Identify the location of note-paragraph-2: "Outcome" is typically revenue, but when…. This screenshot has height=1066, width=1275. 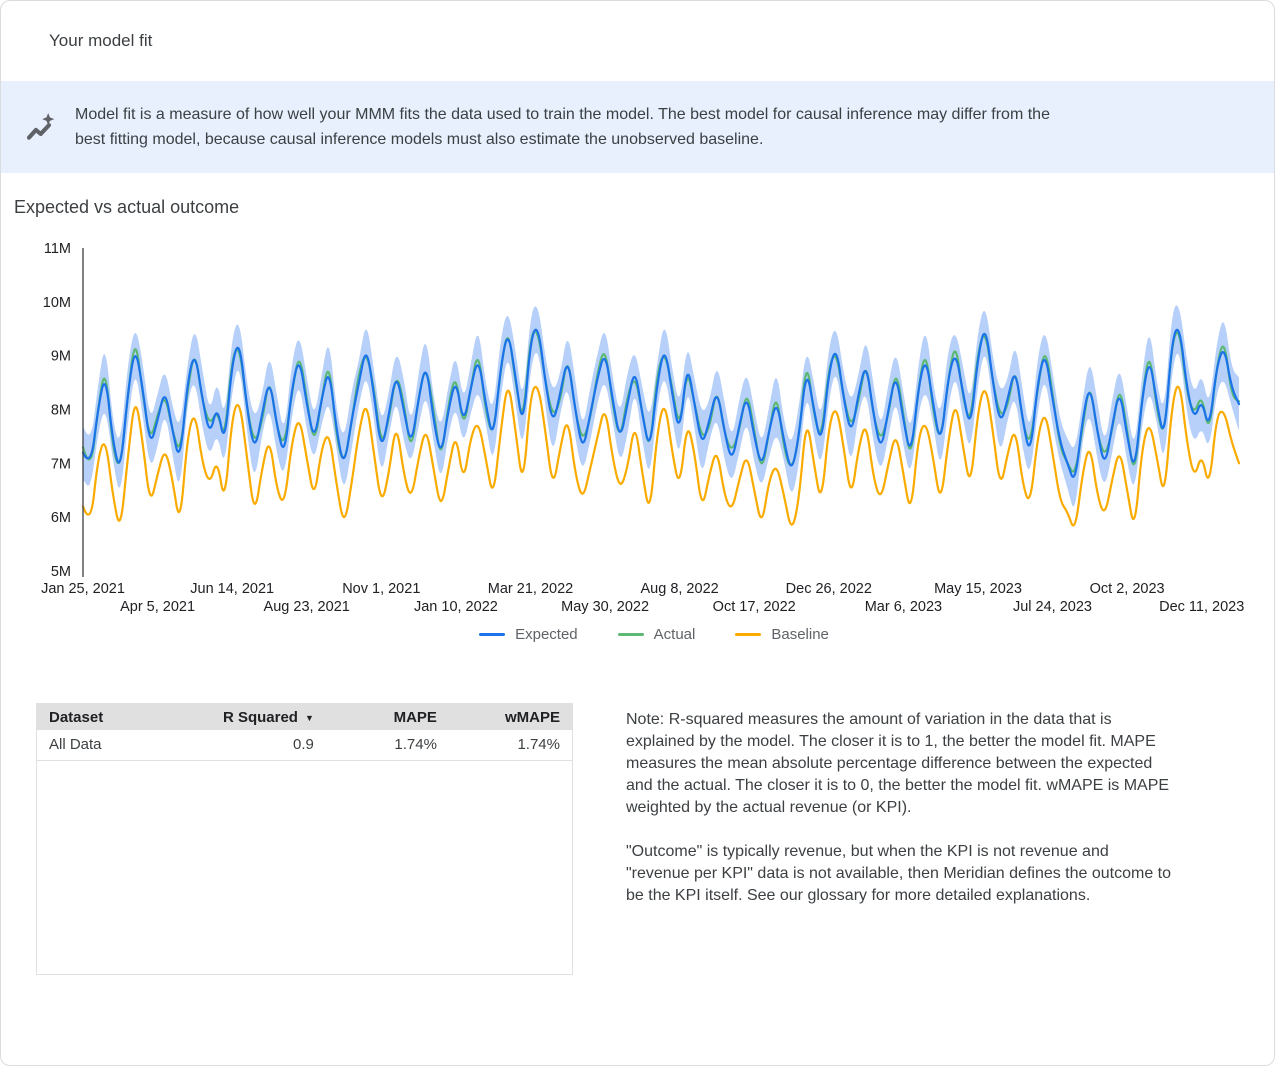
(899, 873).